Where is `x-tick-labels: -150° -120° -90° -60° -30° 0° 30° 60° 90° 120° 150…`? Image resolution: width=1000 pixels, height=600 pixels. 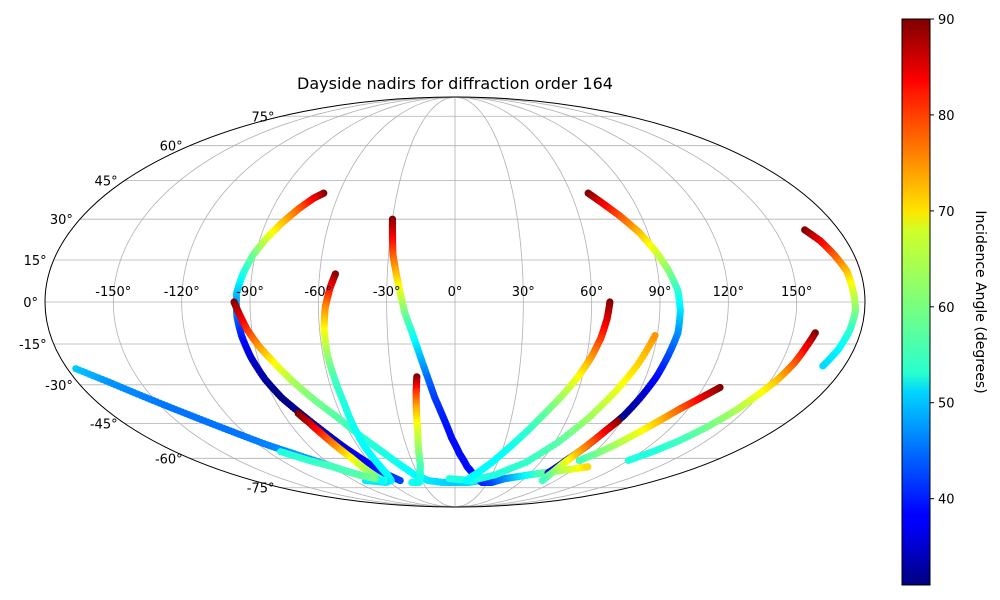 x-tick-labels: -150° -120° -90° -60° -30° 0° 30° 60° 90° 120° 150… is located at coordinates (453, 292).